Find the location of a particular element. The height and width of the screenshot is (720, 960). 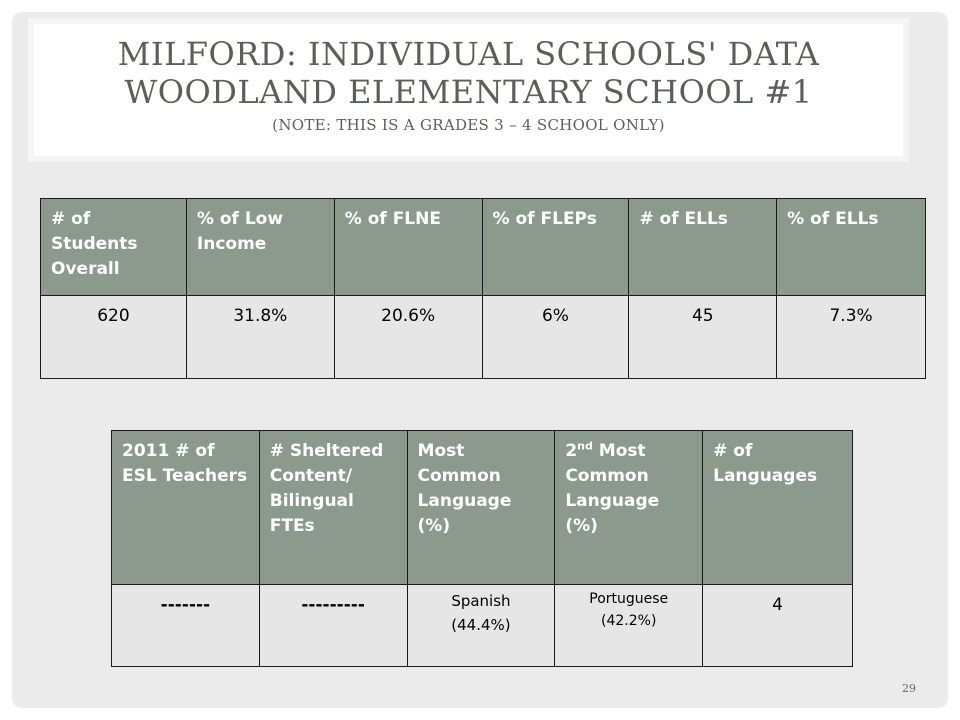

table-header-cell: 2nd Most Common Language (%) is located at coordinates (629, 507).